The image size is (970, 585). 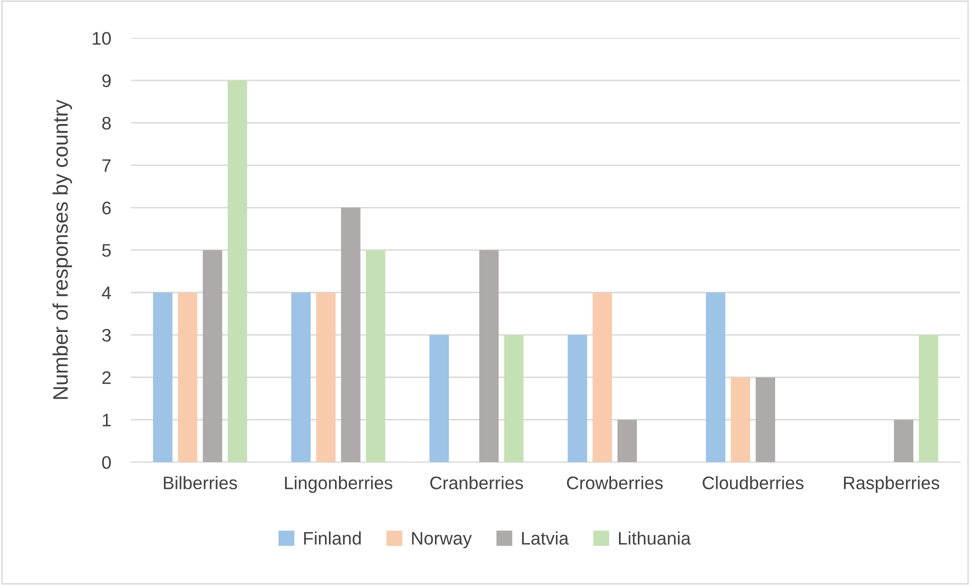 What do you see at coordinates (654, 538) in the screenshot?
I see `legend-label: Lithuania` at bounding box center [654, 538].